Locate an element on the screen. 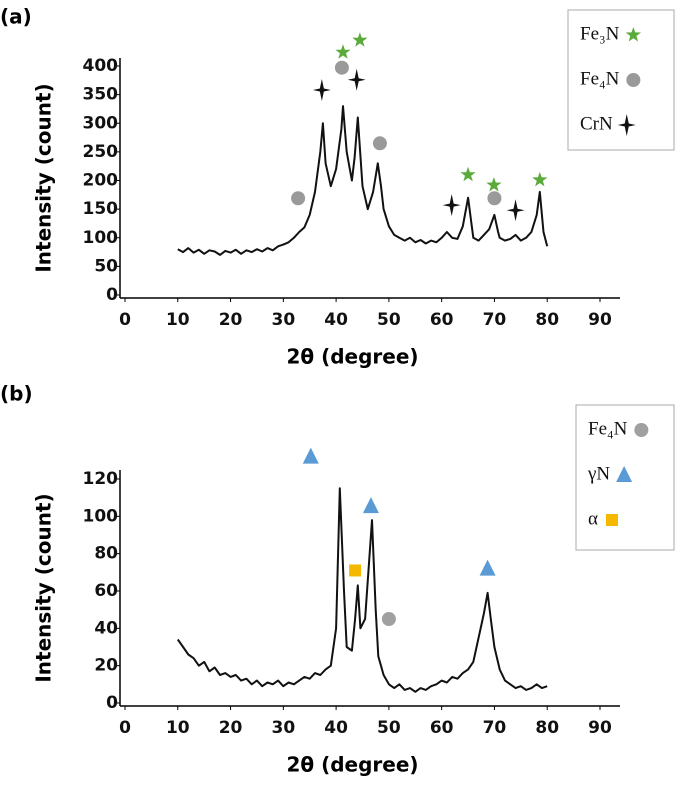 Image resolution: width=685 pixels, height=788 pixels. legend-label: CrN is located at coordinates (596, 123).